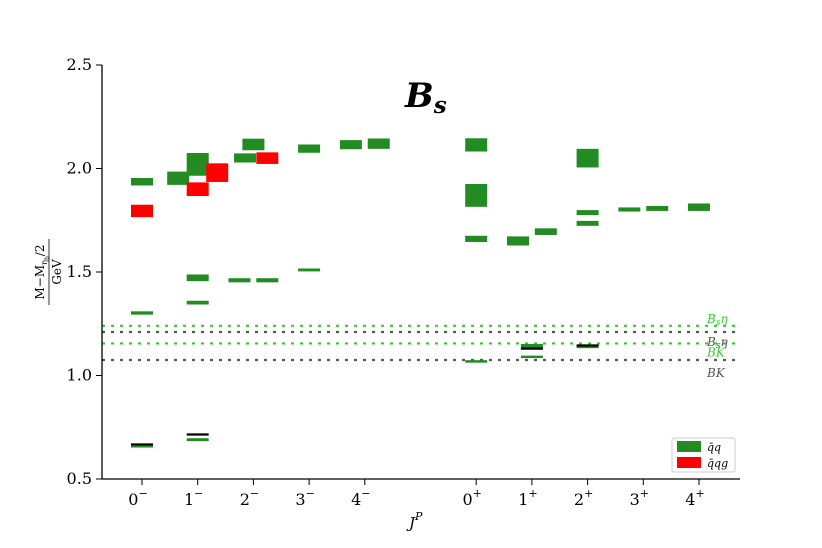 This screenshot has width=822, height=548. What do you see at coordinates (689, 462) in the screenshot?
I see `legend-swatch-qqg` at bounding box center [689, 462].